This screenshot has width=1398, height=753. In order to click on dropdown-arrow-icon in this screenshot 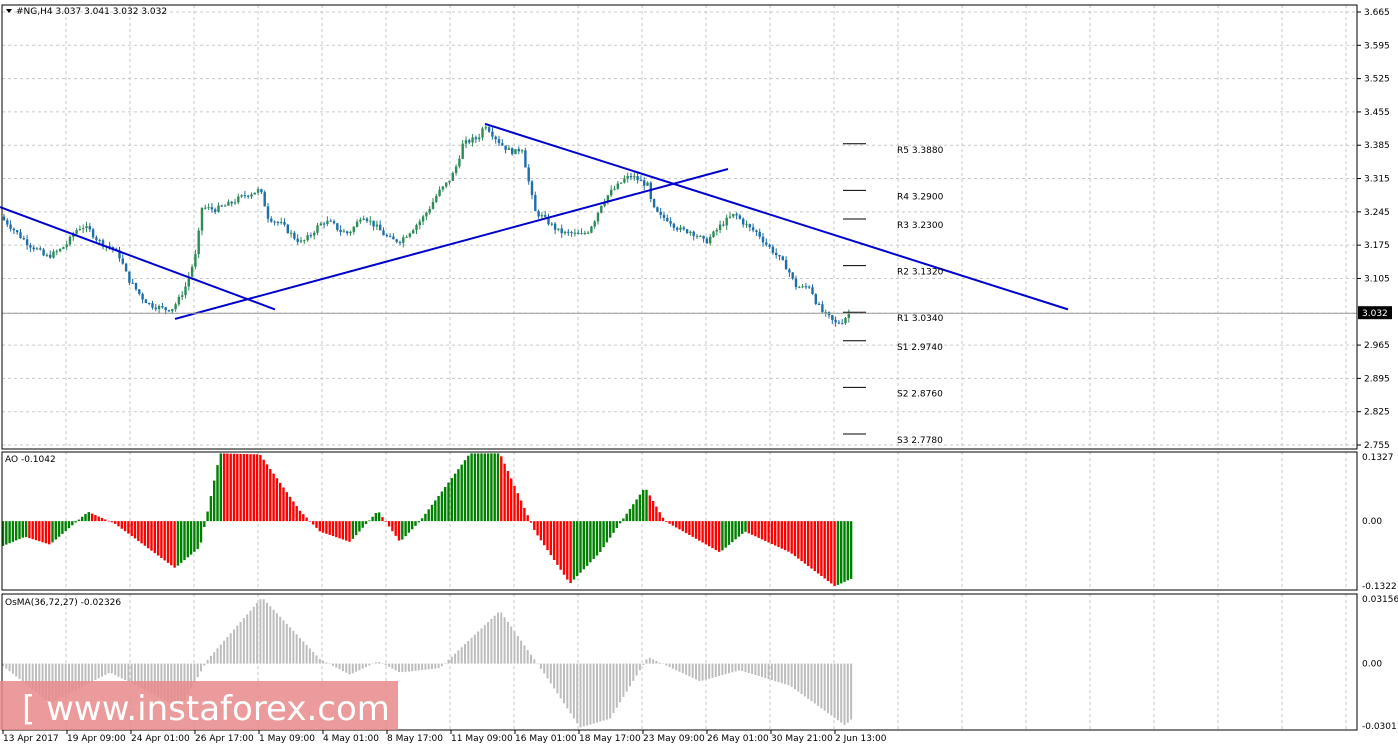, I will do `click(9, 11)`.